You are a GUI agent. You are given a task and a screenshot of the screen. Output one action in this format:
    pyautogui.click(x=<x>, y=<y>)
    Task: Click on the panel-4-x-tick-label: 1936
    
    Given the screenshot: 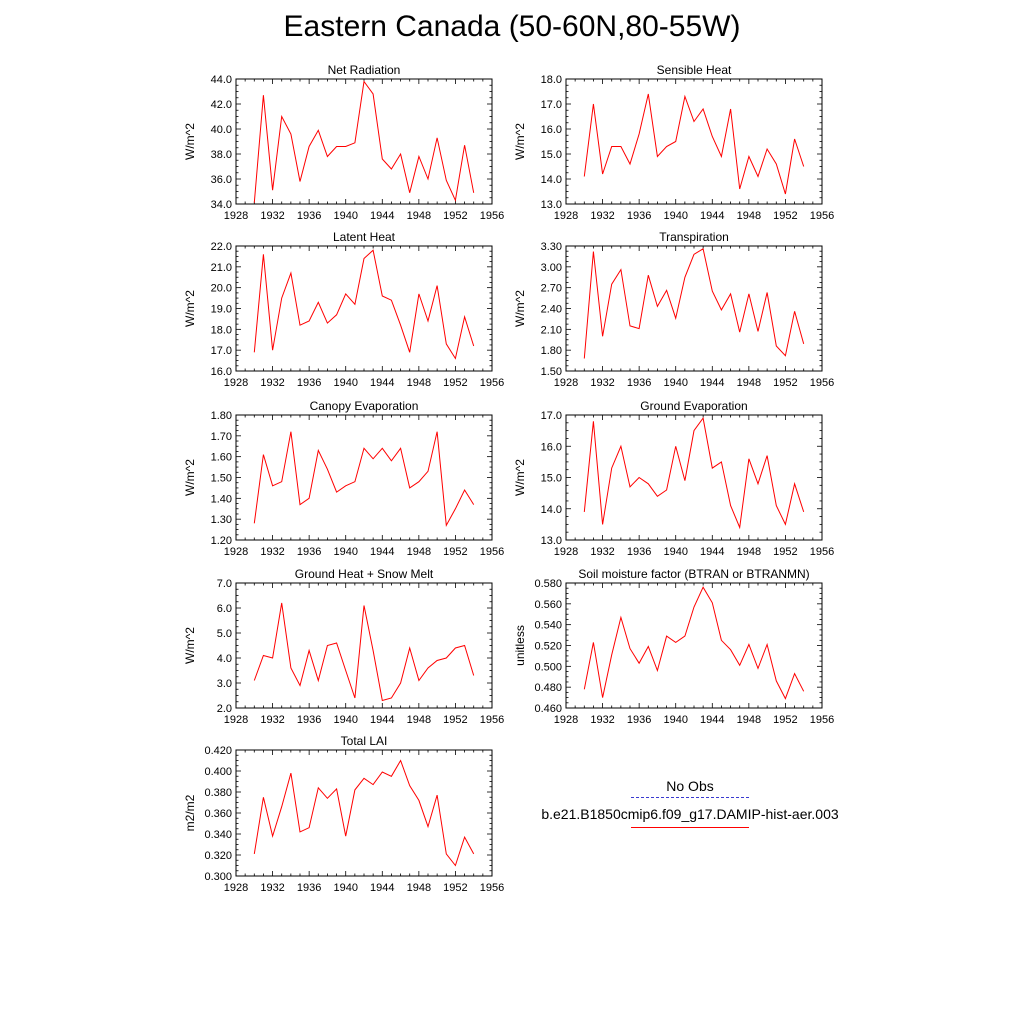 What is the action you would take?
    pyautogui.click(x=639, y=383)
    